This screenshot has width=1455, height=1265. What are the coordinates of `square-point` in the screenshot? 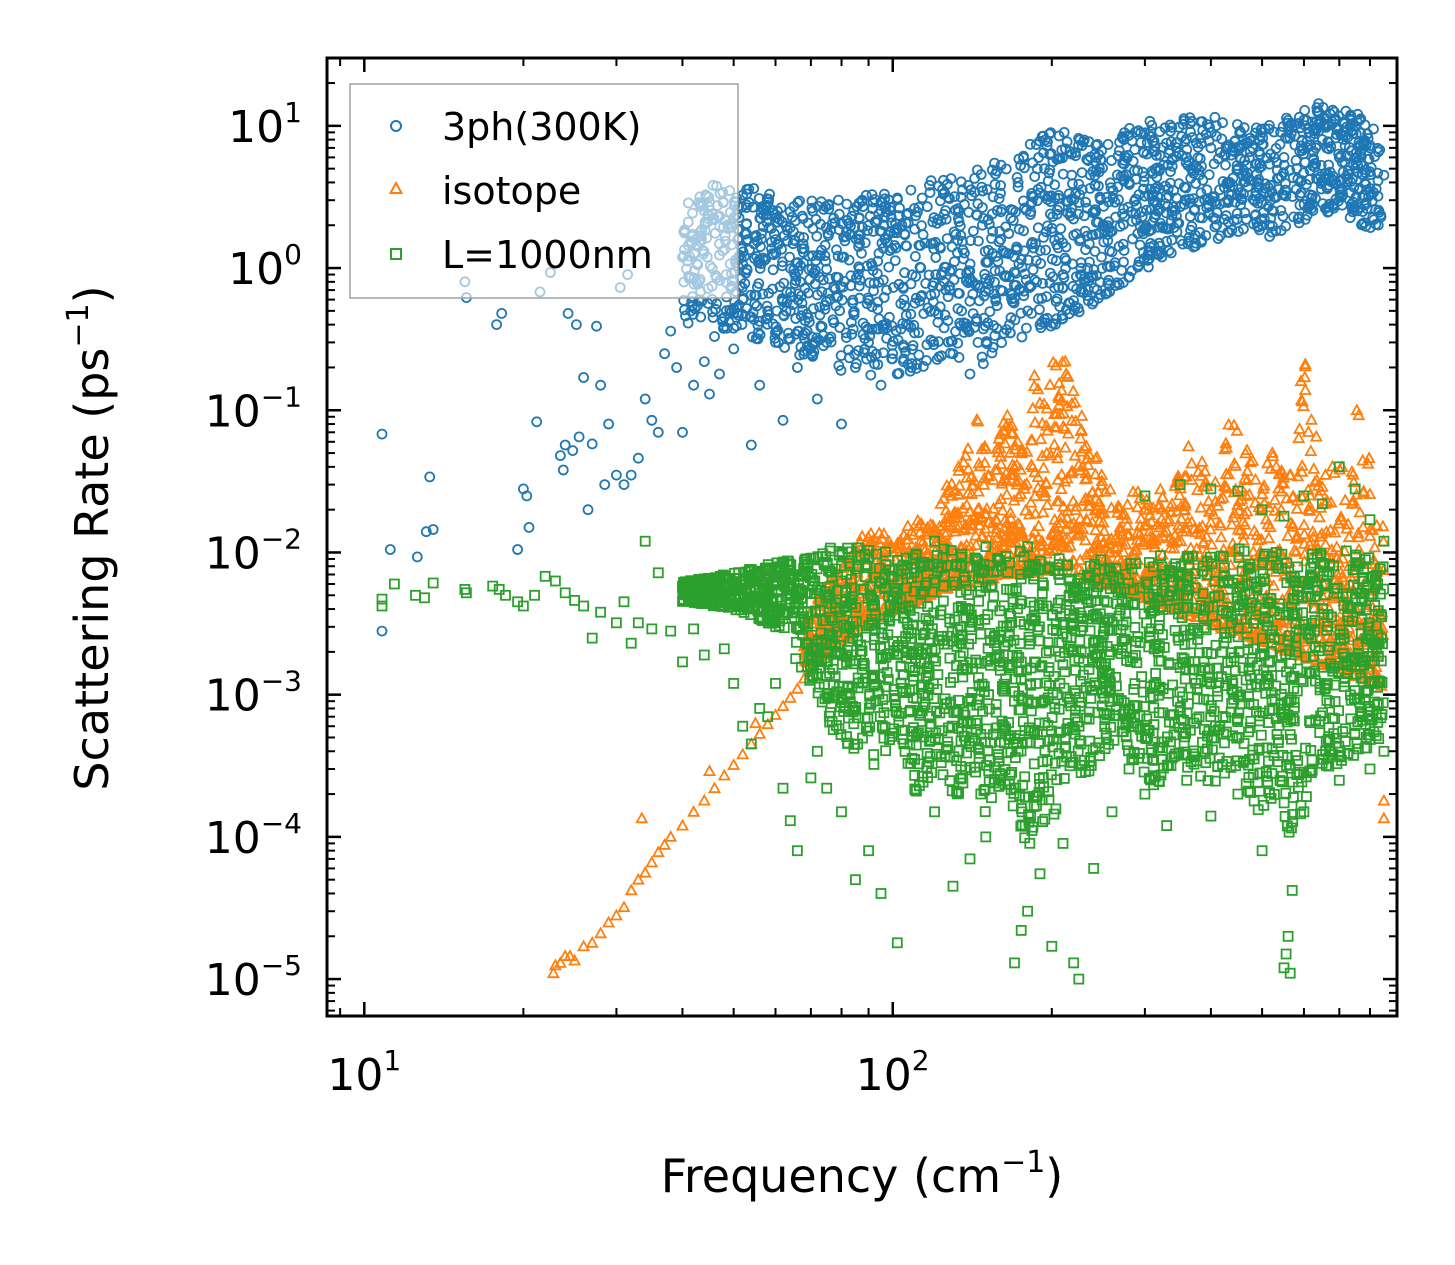 It's located at (1284, 688).